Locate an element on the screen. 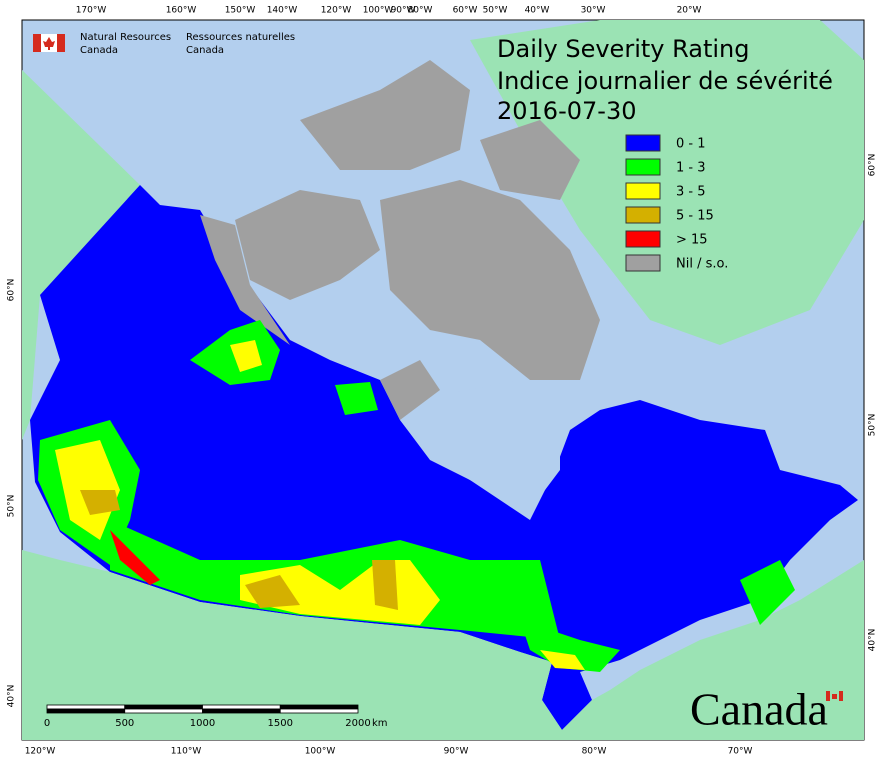 Image resolution: width=880 pixels, height=760 pixels. longitude-label: 170°W is located at coordinates (91, 11).